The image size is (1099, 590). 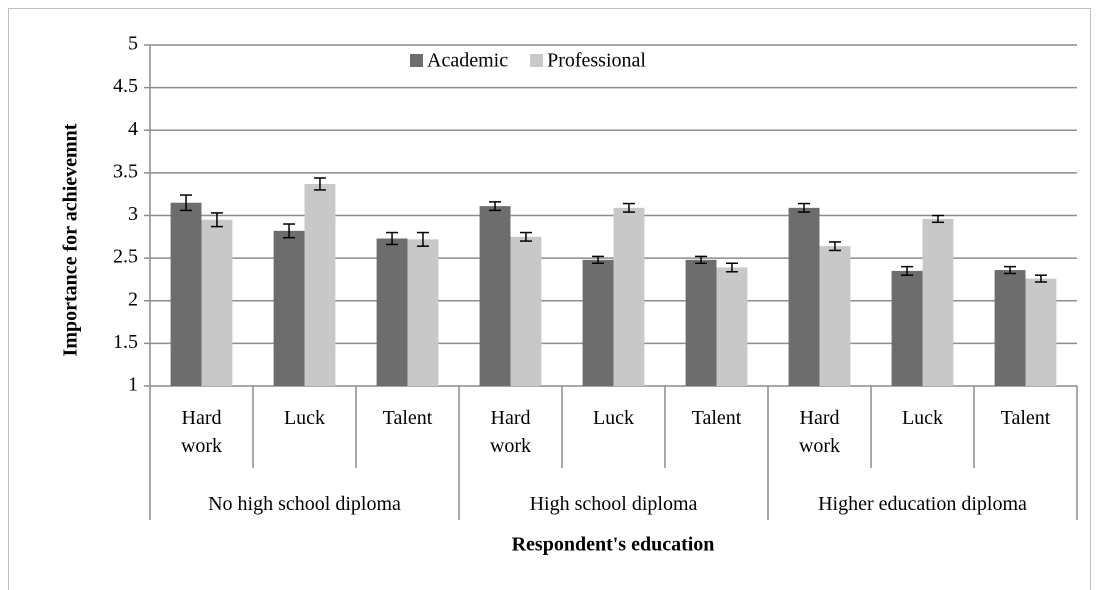 What do you see at coordinates (467, 61) in the screenshot?
I see `legend-label: Academic` at bounding box center [467, 61].